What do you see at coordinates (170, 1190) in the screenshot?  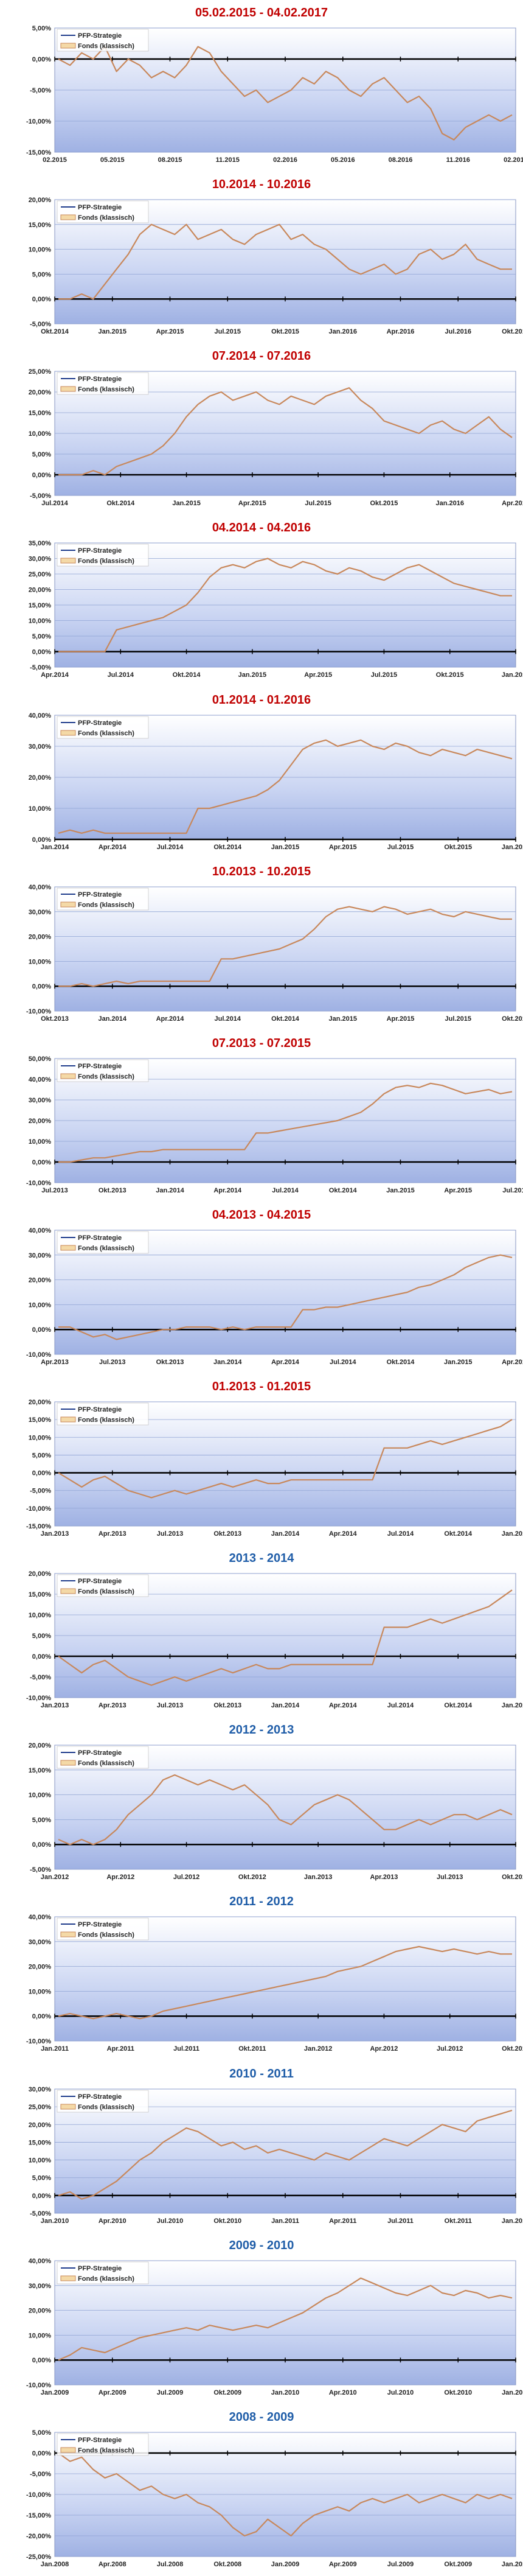 I see `x-tick-label: Jan.2014` at bounding box center [170, 1190].